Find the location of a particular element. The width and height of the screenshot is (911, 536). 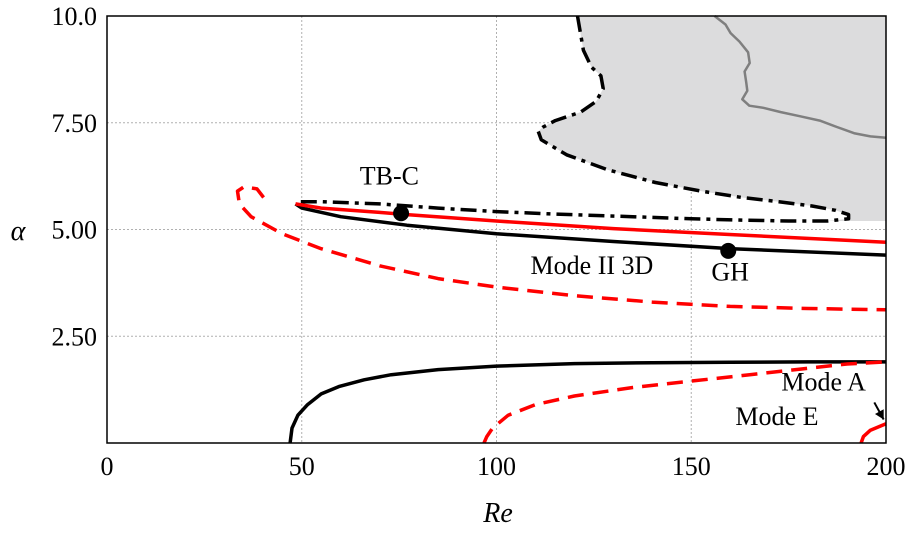

x-tick-label: 150 is located at coordinates (691, 466).